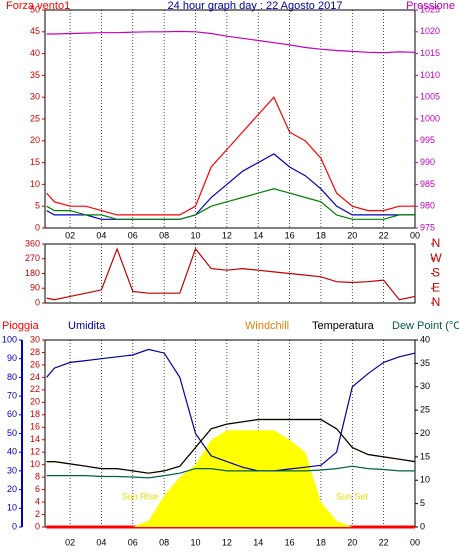 Image resolution: width=459 pixels, height=555 pixels. Describe the element at coordinates (35, 377) in the screenshot. I see `y-tick-label: 24` at that location.